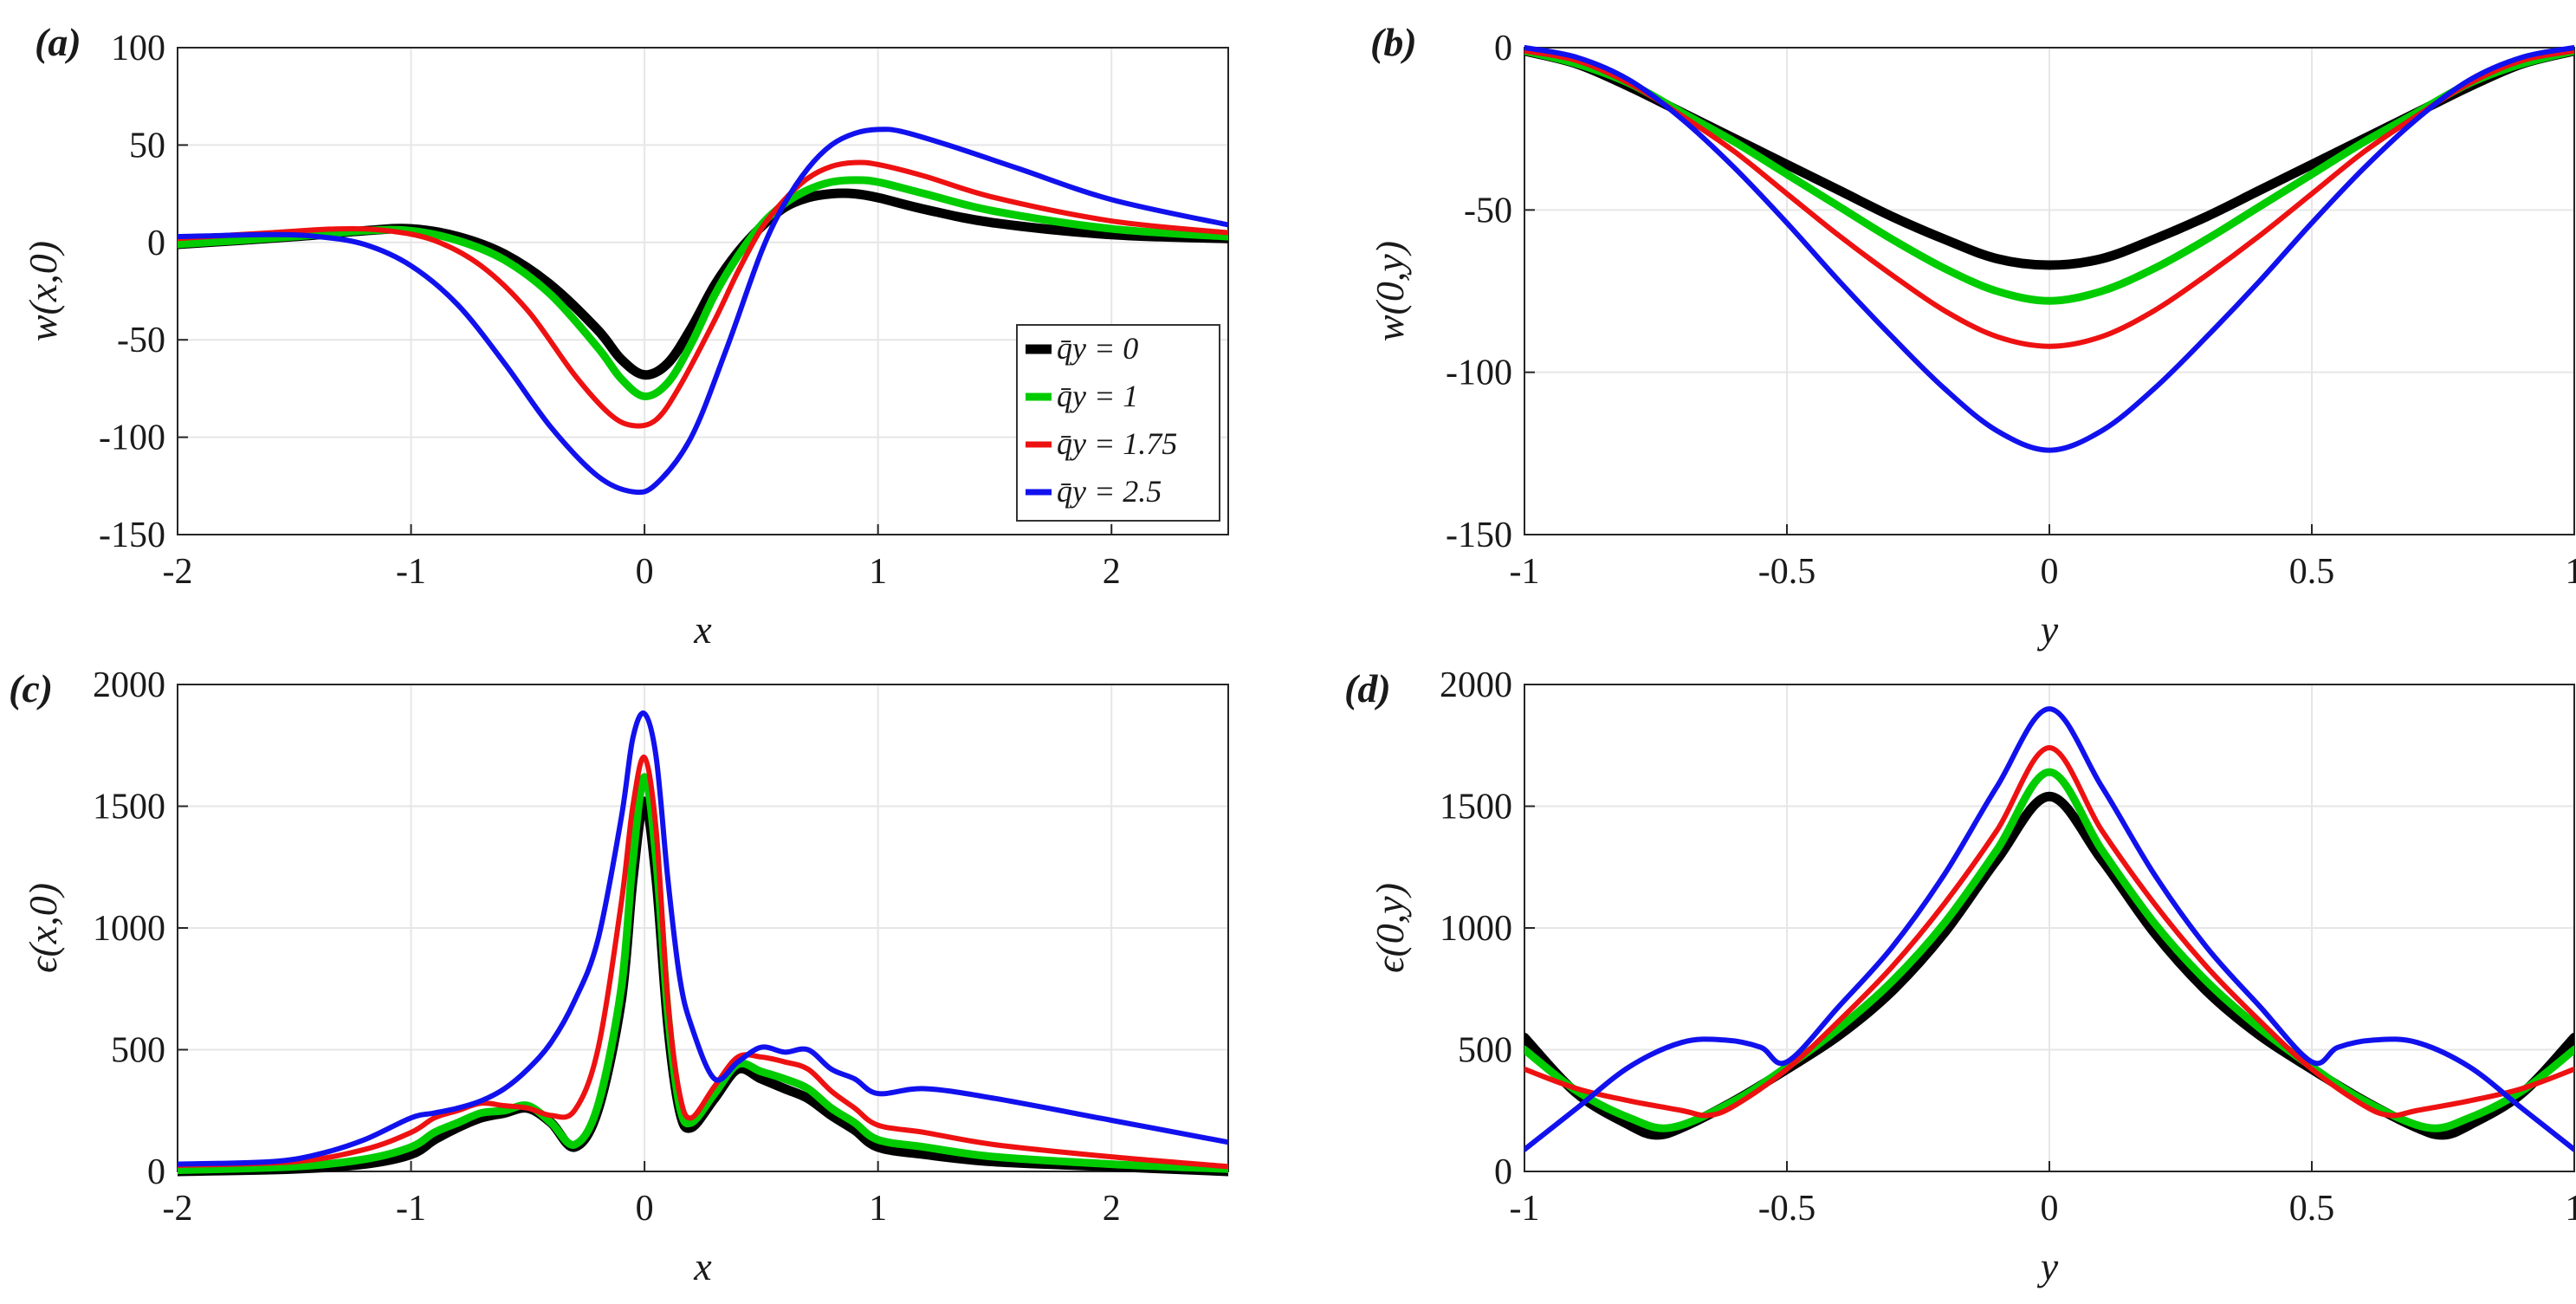 This screenshot has width=2576, height=1304. I want to click on legend-box, so click(1118, 423).